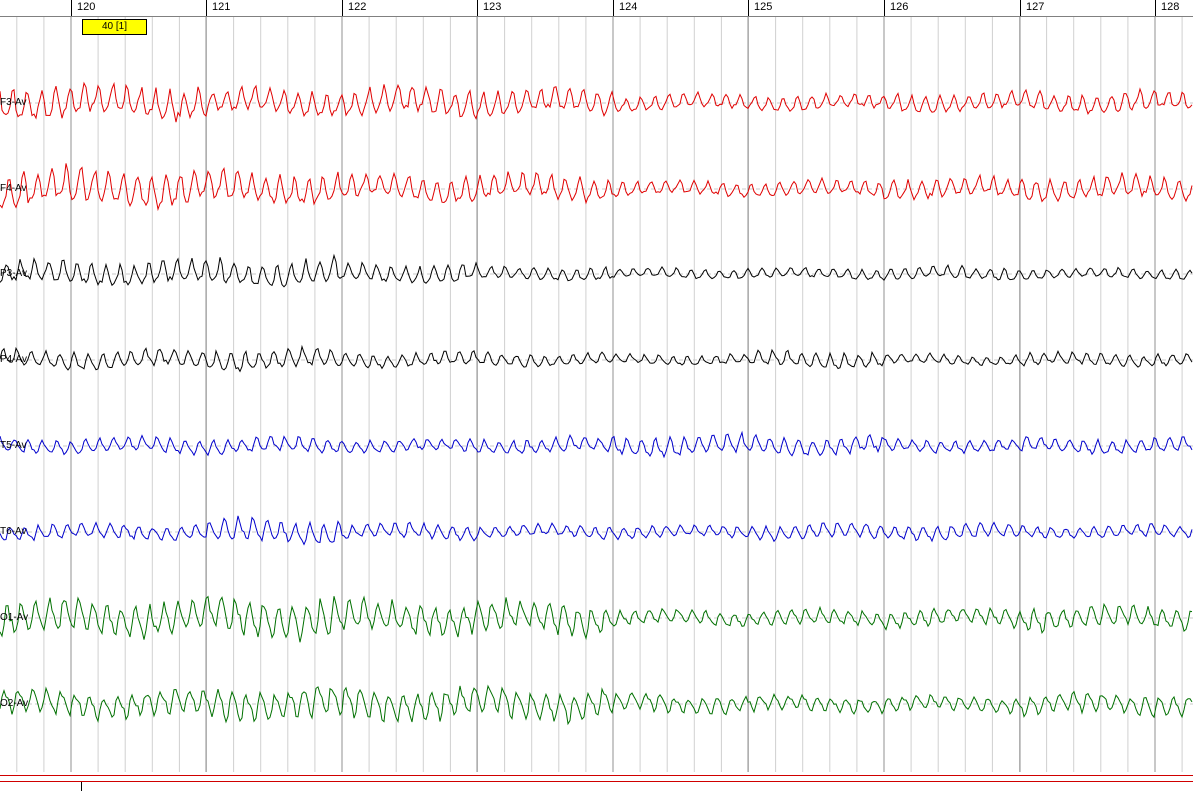 This screenshot has height=791, width=1193. Describe the element at coordinates (596, 102) in the screenshot. I see `channel-trace-f3-av` at that location.